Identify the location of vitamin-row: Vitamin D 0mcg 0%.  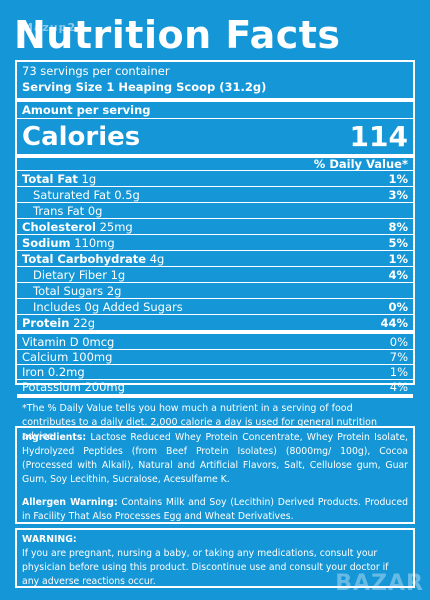
(215, 341).